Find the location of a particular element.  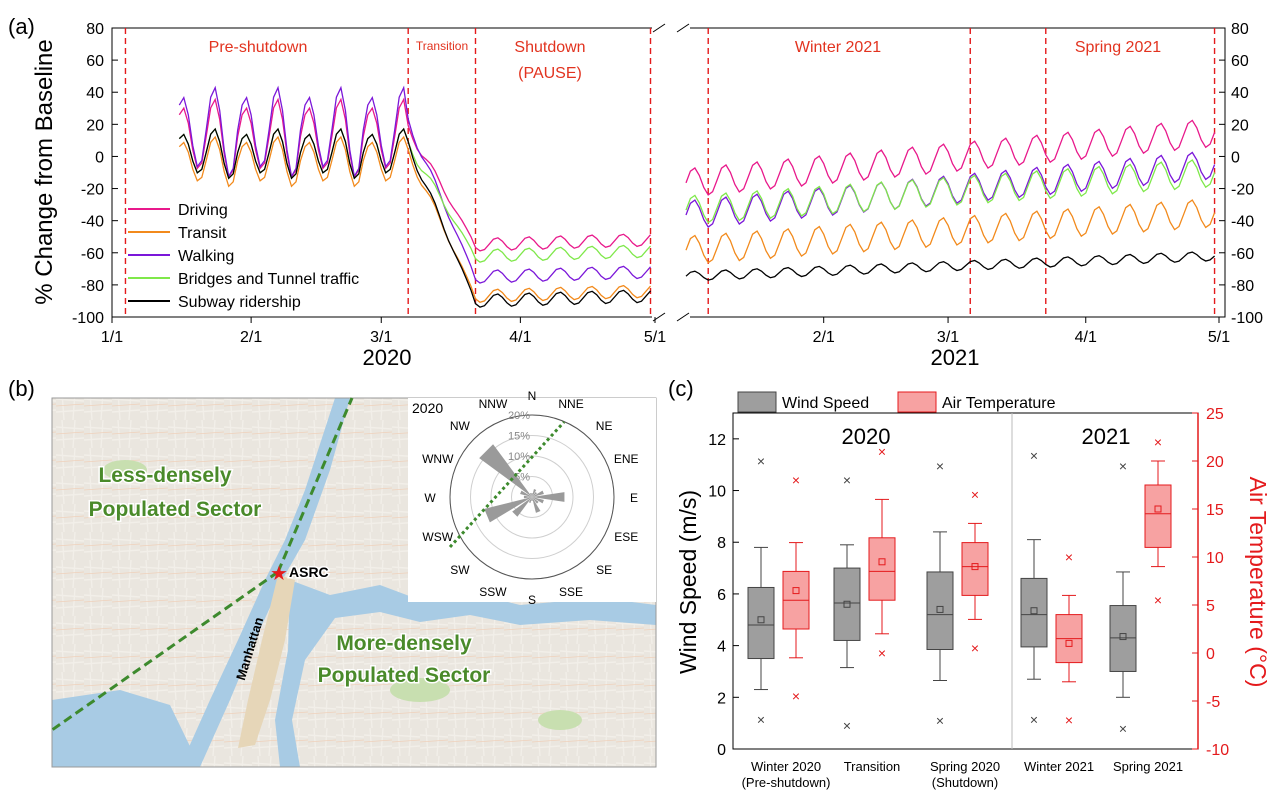

rose-direction-label: ENE is located at coordinates (626, 459).